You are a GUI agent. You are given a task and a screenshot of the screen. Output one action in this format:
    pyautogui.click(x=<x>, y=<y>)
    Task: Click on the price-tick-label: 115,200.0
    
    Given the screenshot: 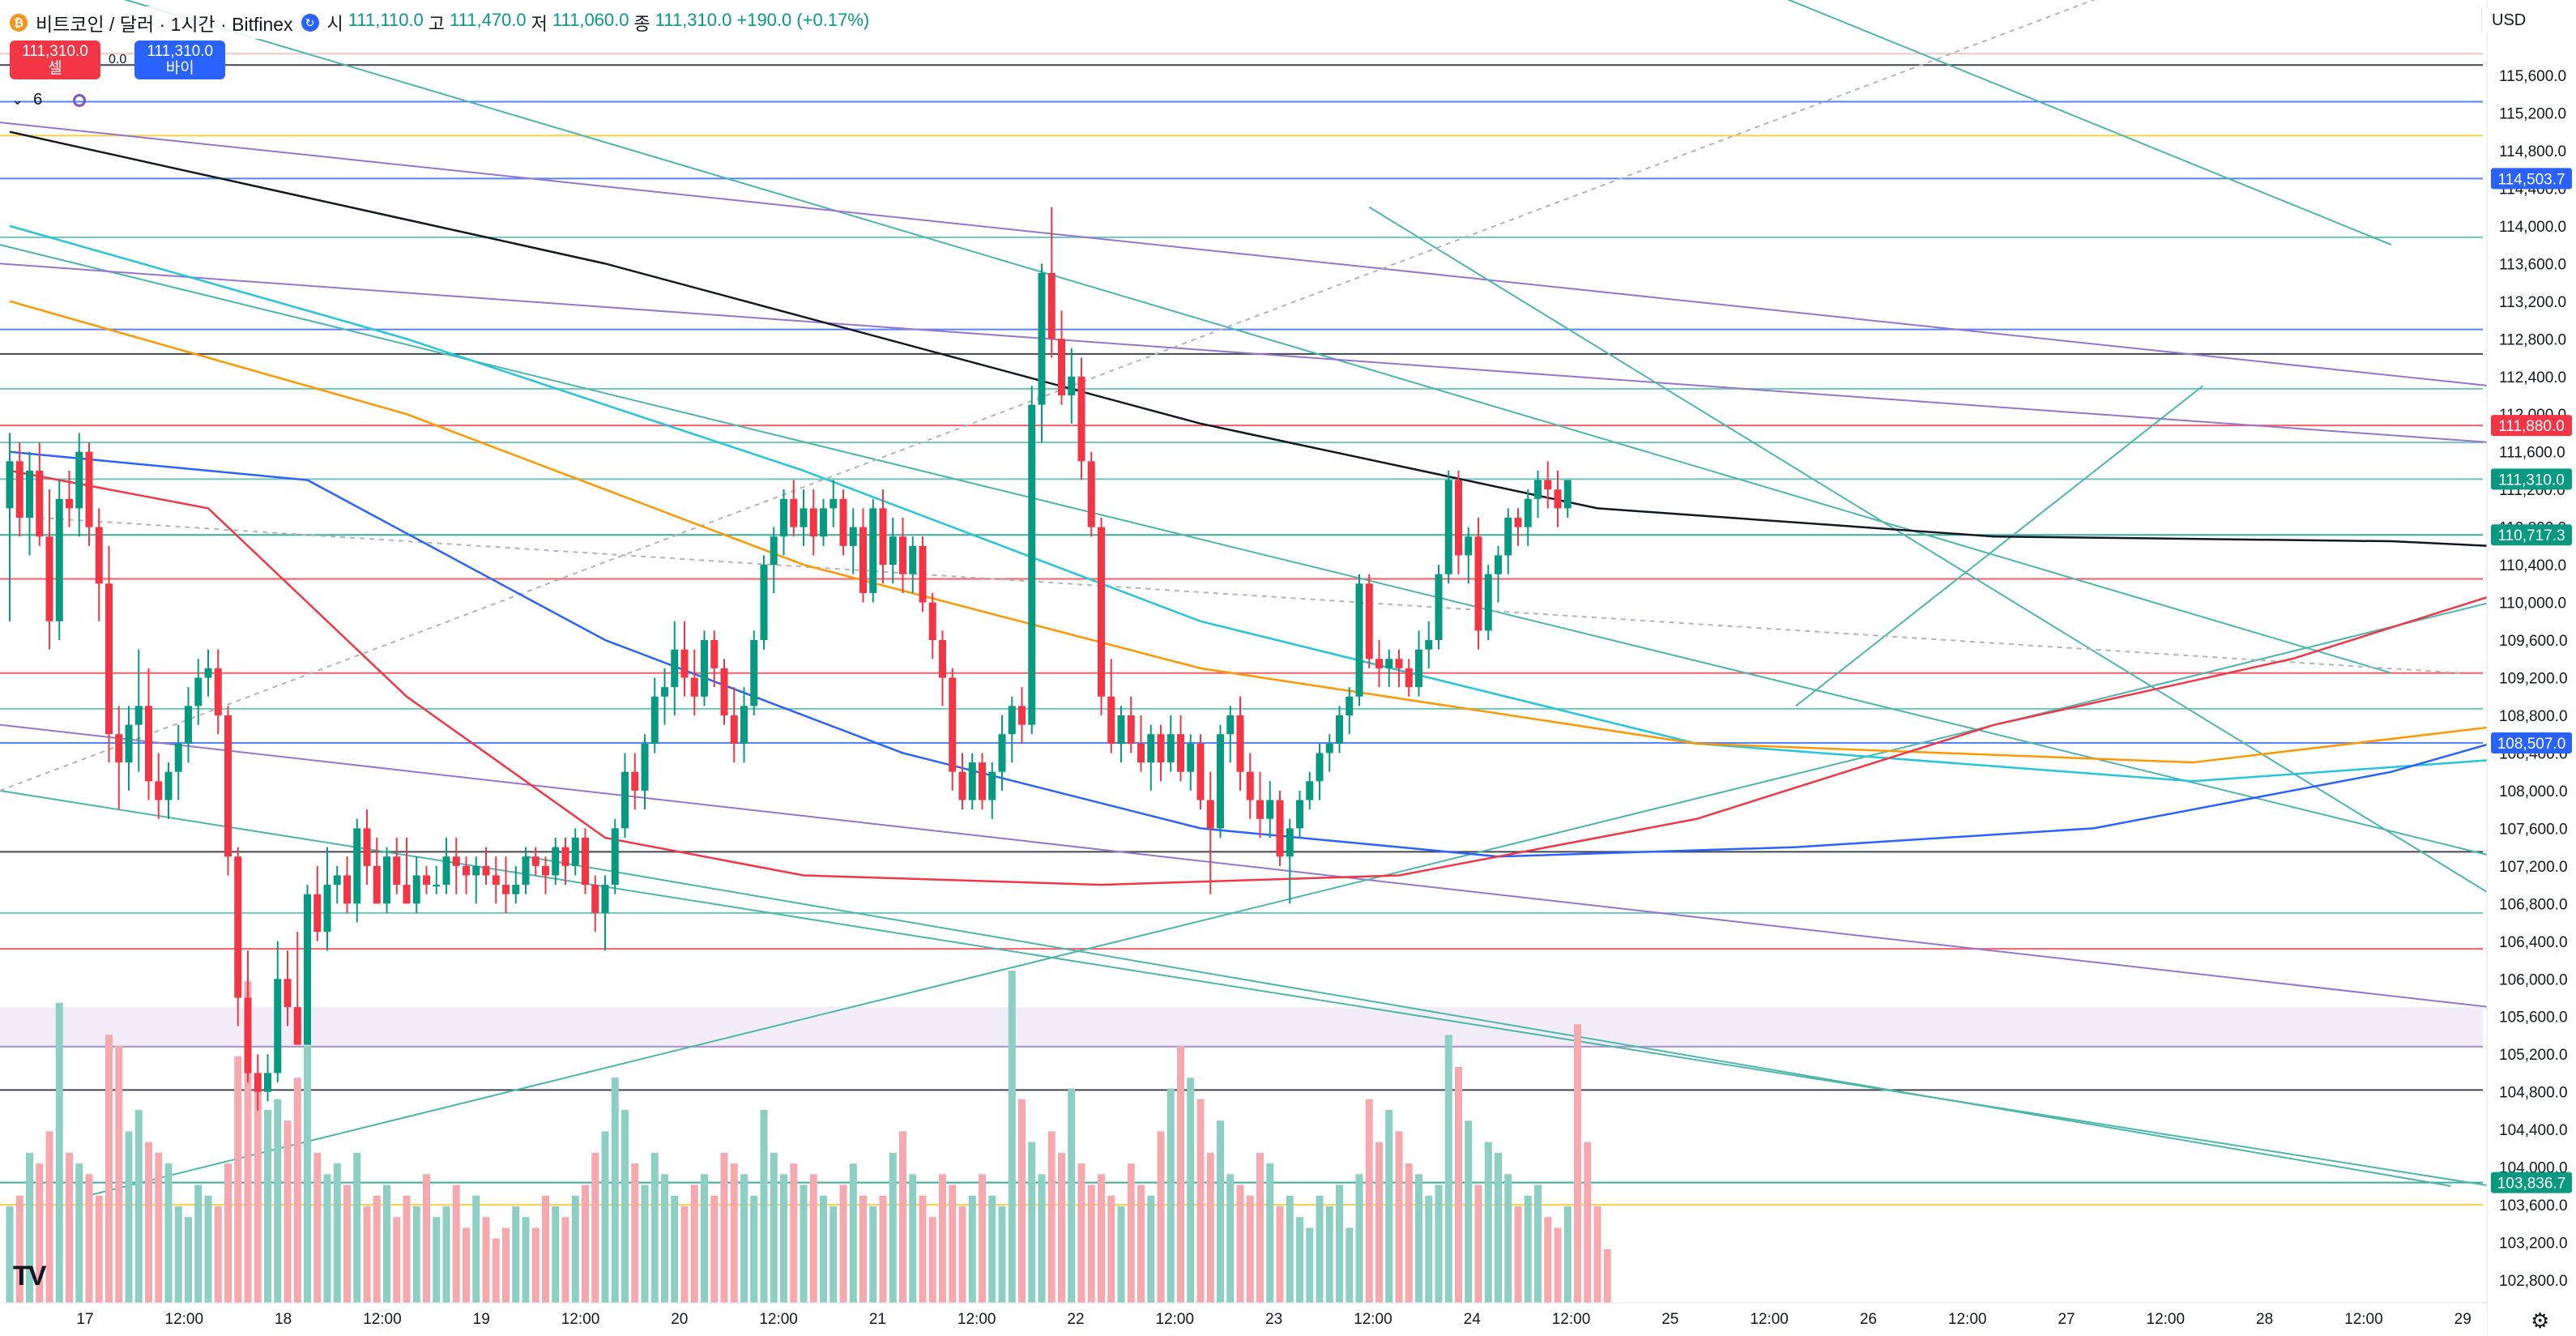 What is the action you would take?
    pyautogui.click(x=2532, y=113)
    